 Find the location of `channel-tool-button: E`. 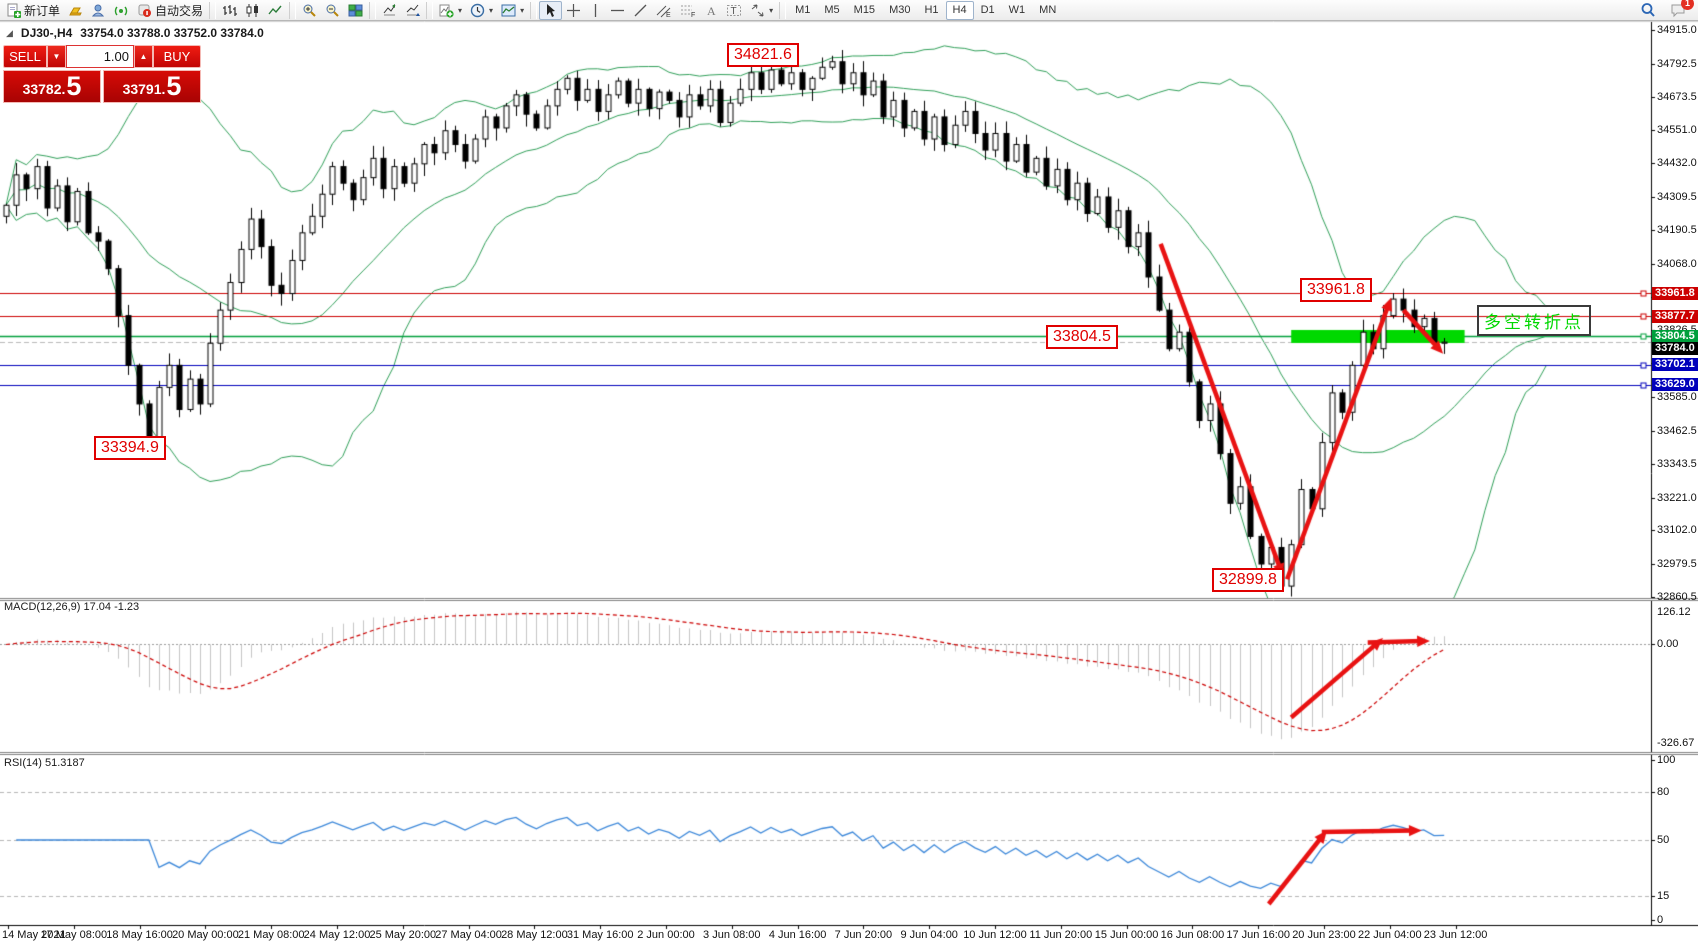

channel-tool-button: E is located at coordinates (664, 10).